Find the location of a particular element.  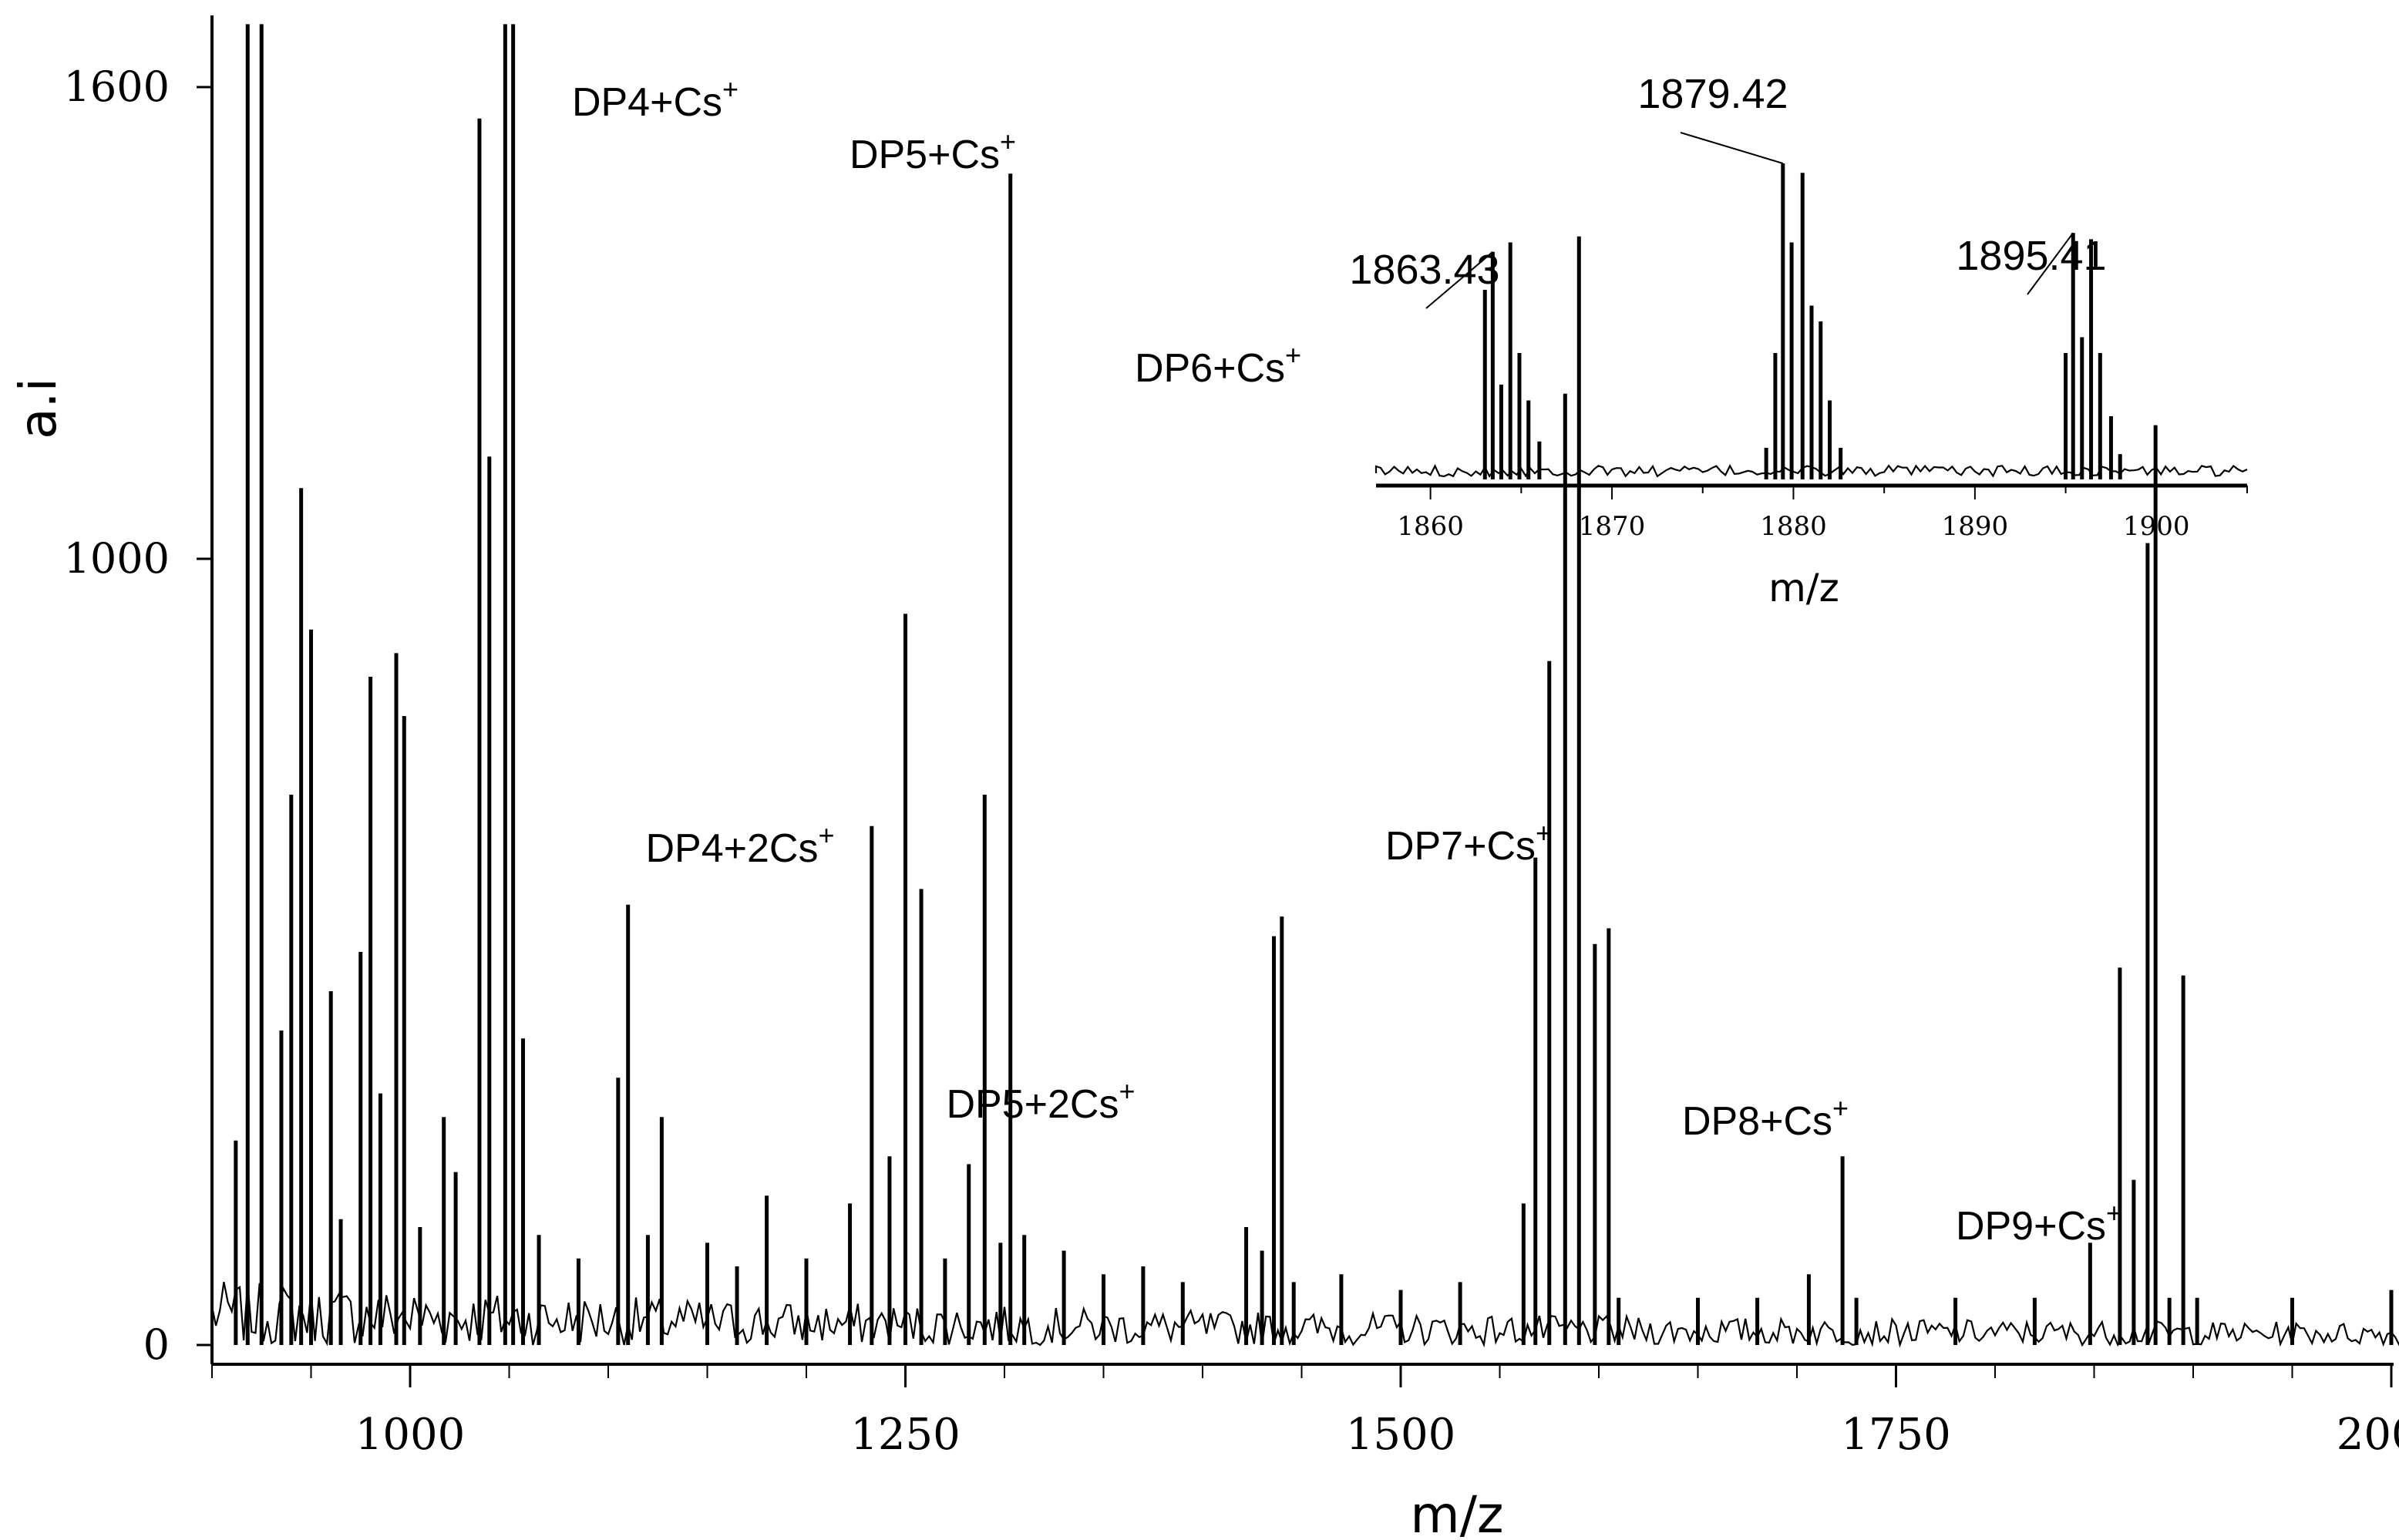

x-tick-label: 1750 is located at coordinates (1896, 1435).